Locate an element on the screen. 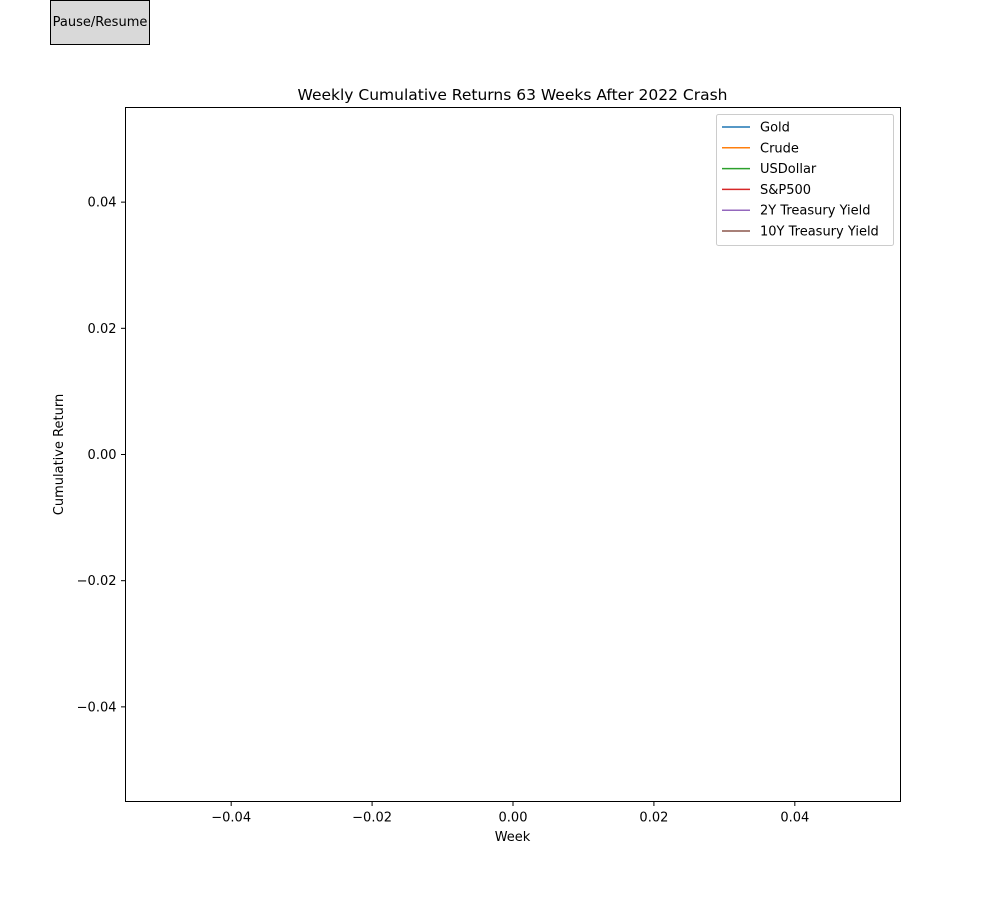 The image size is (1000, 900). y-tick-label: 0.02 is located at coordinates (102, 329).